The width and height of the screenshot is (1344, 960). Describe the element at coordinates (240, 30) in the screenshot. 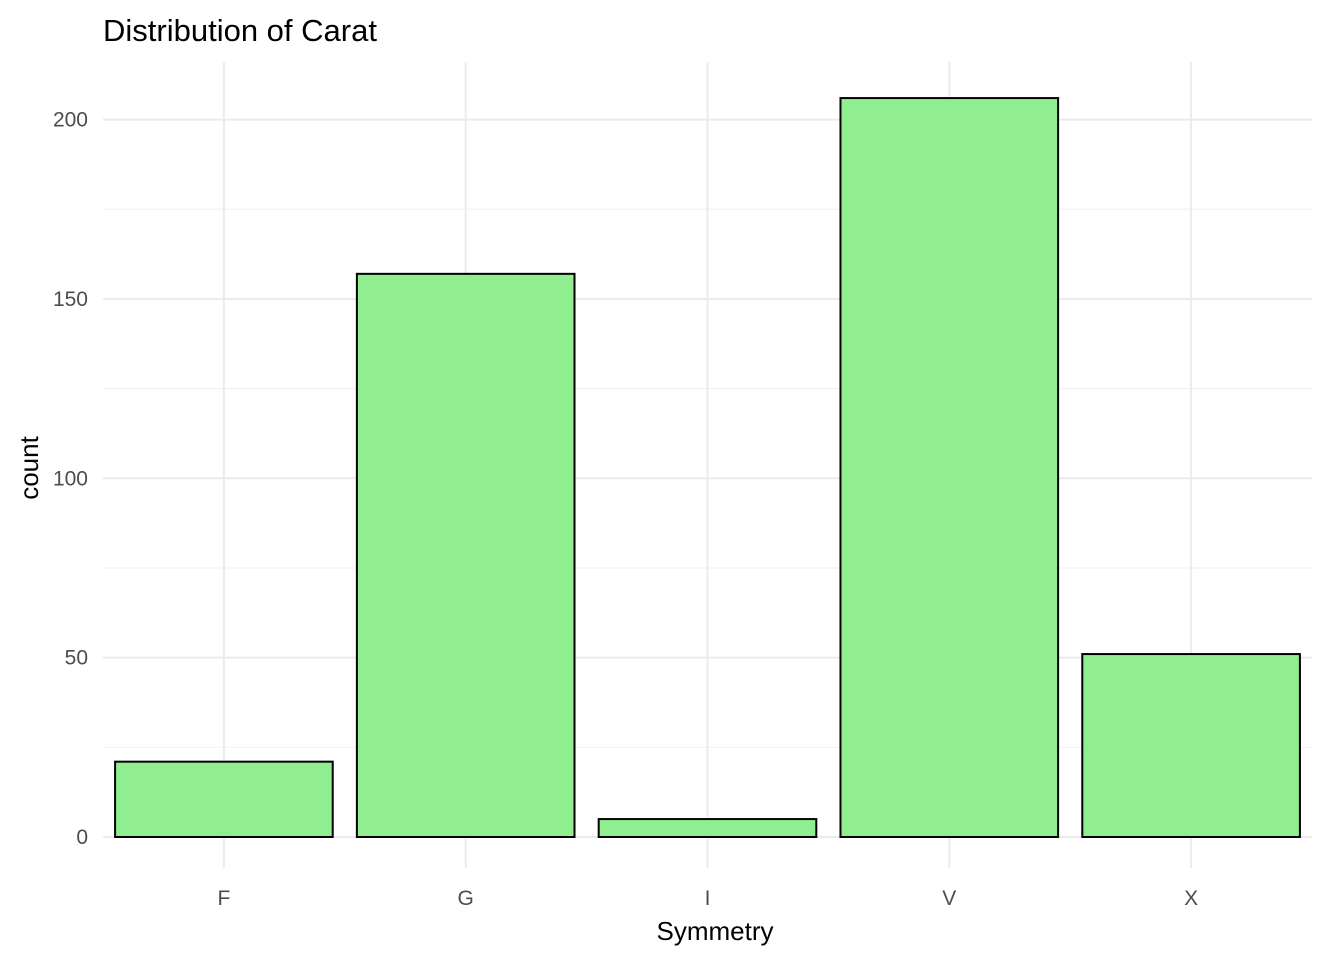

I see `chart-title: Distribution of Carat` at that location.